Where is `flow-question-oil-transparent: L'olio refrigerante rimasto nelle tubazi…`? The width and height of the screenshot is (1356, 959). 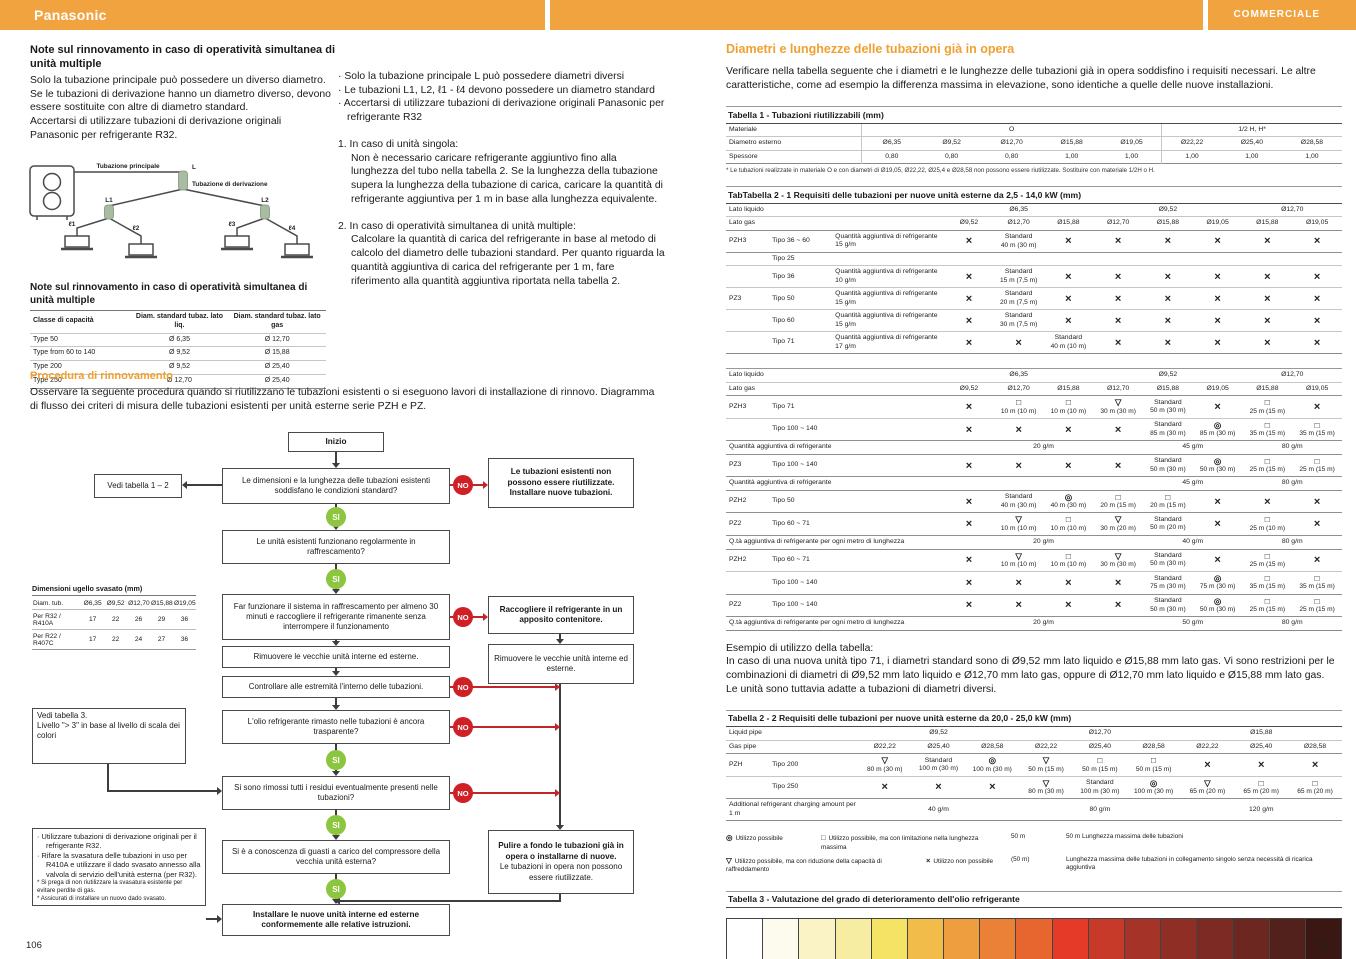 flow-question-oil-transparent: L'olio refrigerante rimasto nelle tubazi… is located at coordinates (336, 727).